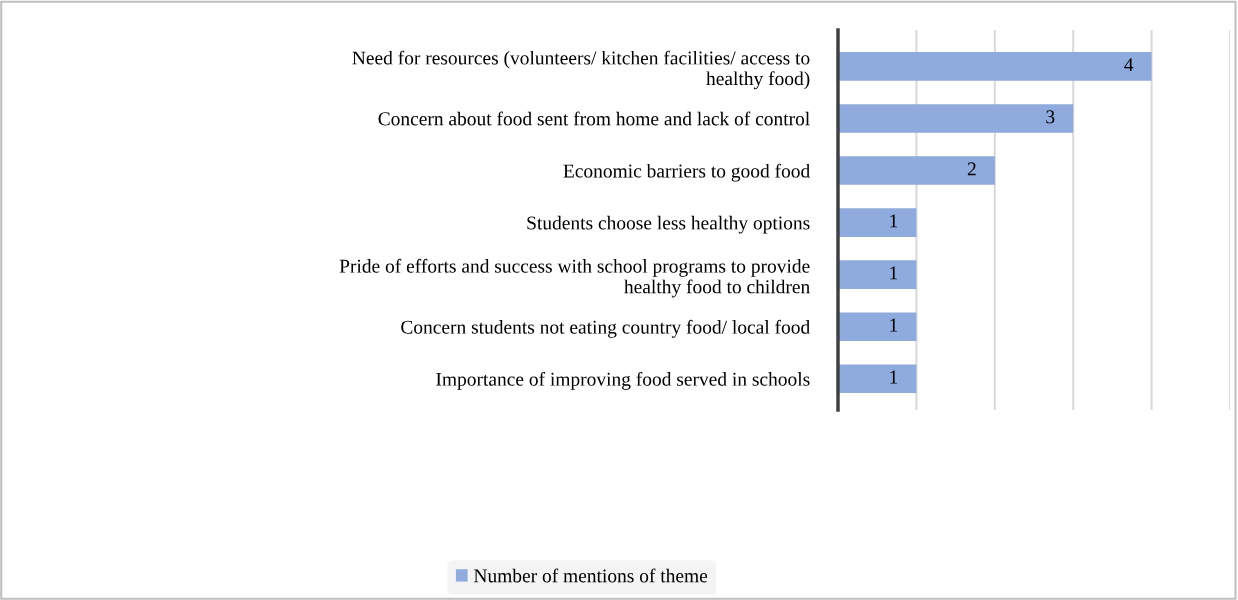  Describe the element at coordinates (1050, 117) in the screenshot. I see `data-label: 3` at that location.